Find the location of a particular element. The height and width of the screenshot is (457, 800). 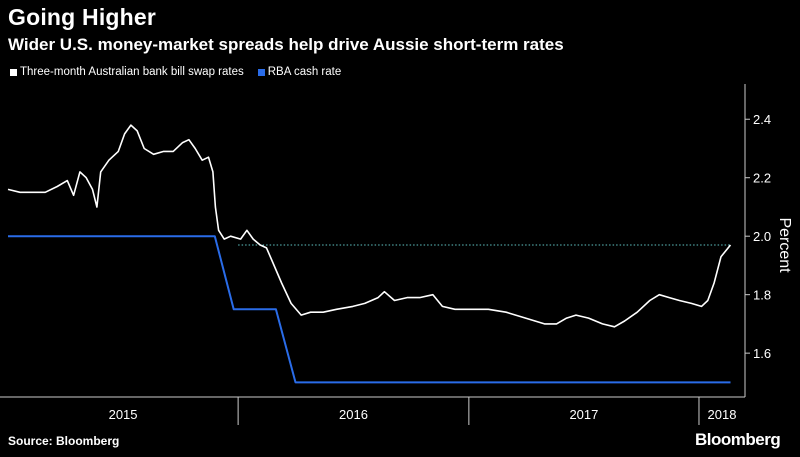

x-tick-label: 2017 is located at coordinates (583, 414).